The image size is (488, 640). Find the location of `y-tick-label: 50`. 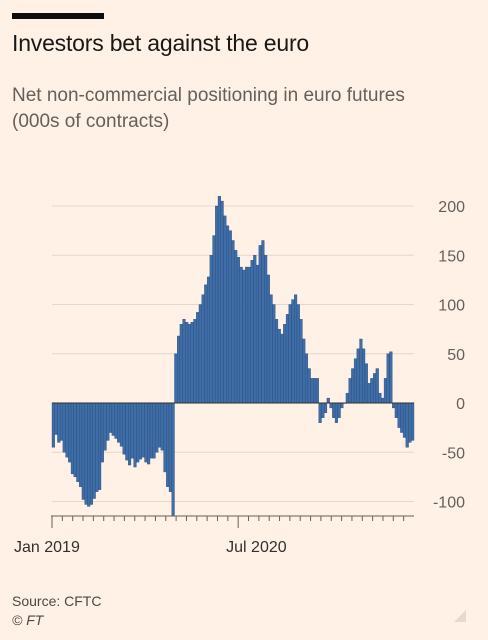

y-tick-label: 50 is located at coordinates (456, 355).